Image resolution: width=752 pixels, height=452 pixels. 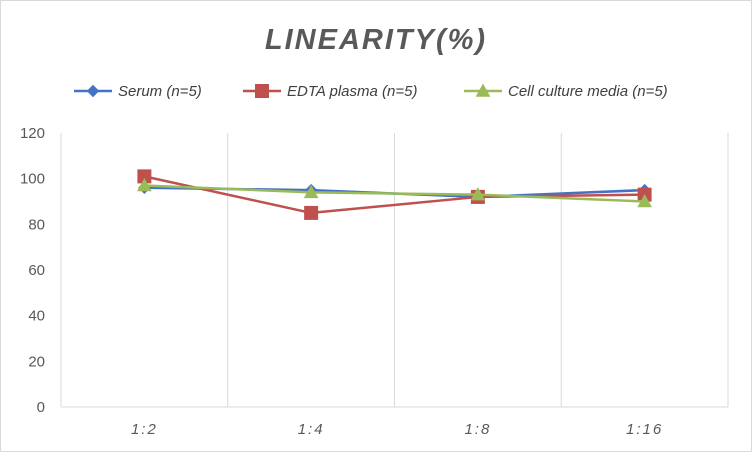 What do you see at coordinates (36, 361) in the screenshot?
I see `y-tick-label: 20` at bounding box center [36, 361].